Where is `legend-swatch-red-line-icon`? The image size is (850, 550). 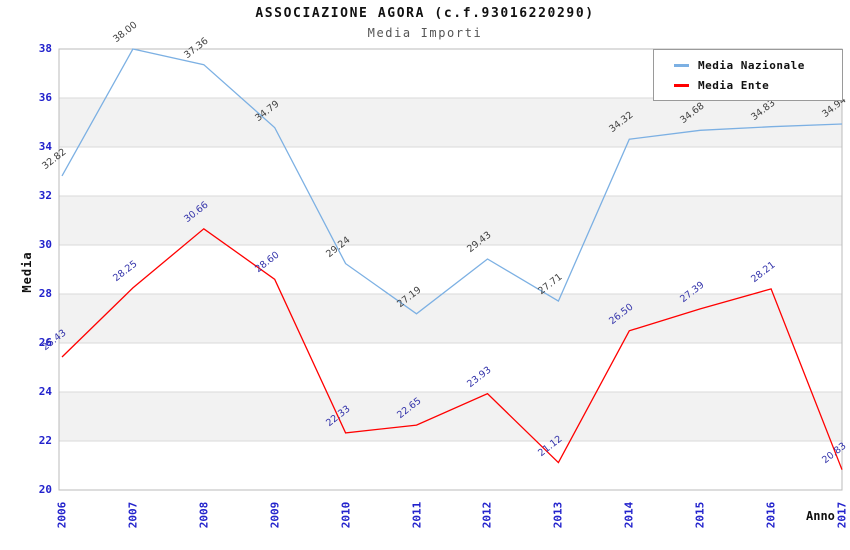
legend-swatch-red-line-icon is located at coordinates (681, 85).